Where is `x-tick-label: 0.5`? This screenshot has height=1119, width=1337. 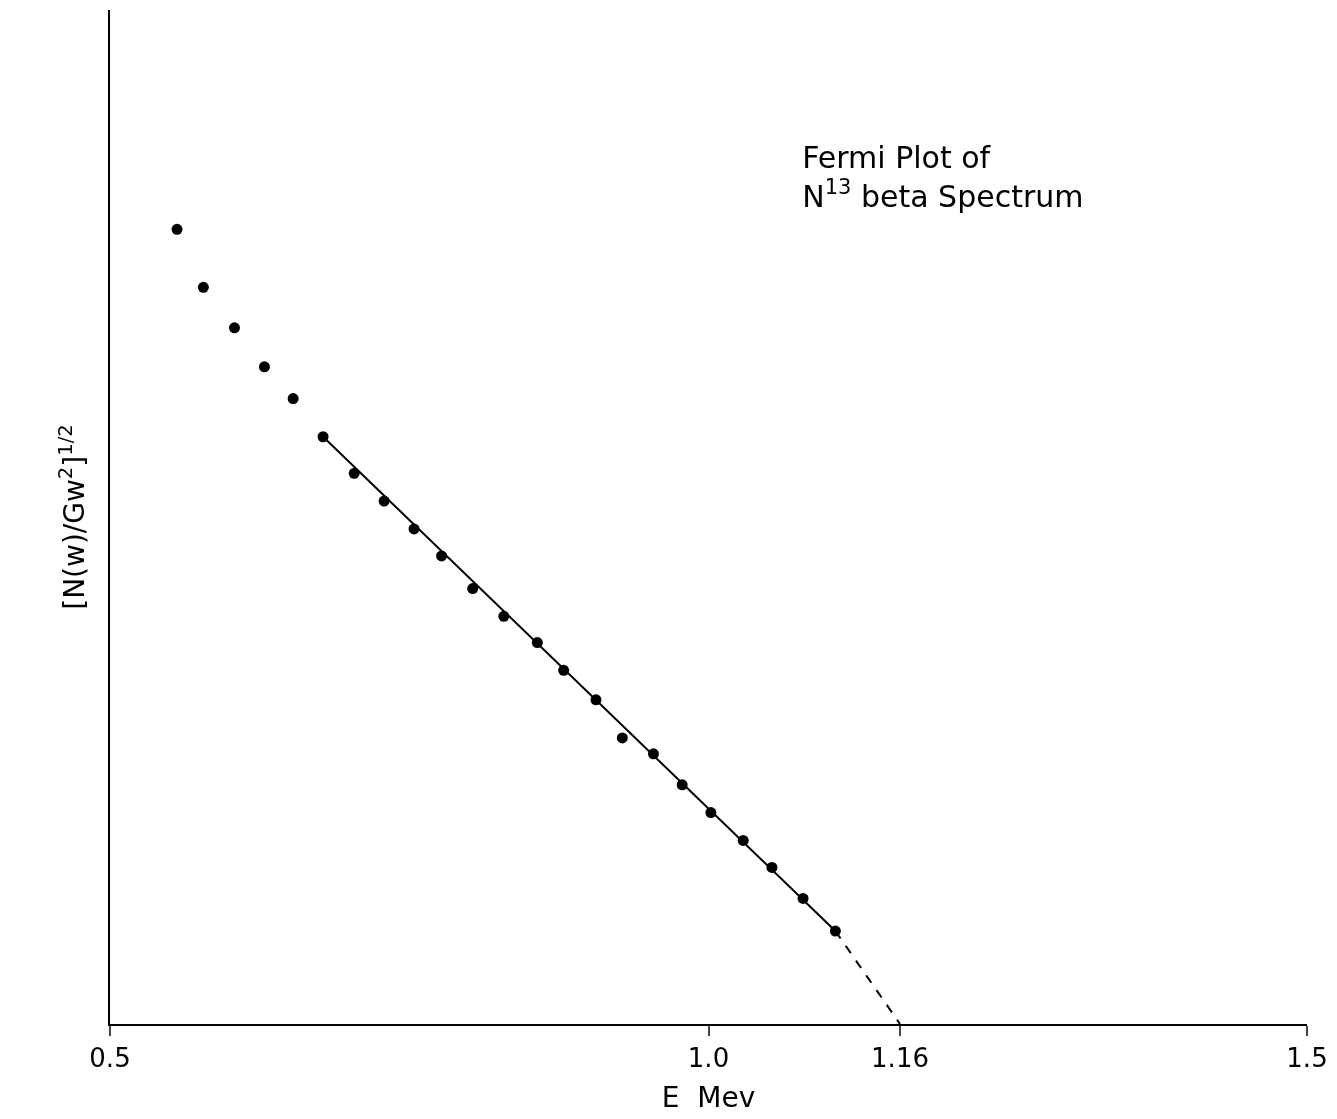 x-tick-label: 0.5 is located at coordinates (110, 1058).